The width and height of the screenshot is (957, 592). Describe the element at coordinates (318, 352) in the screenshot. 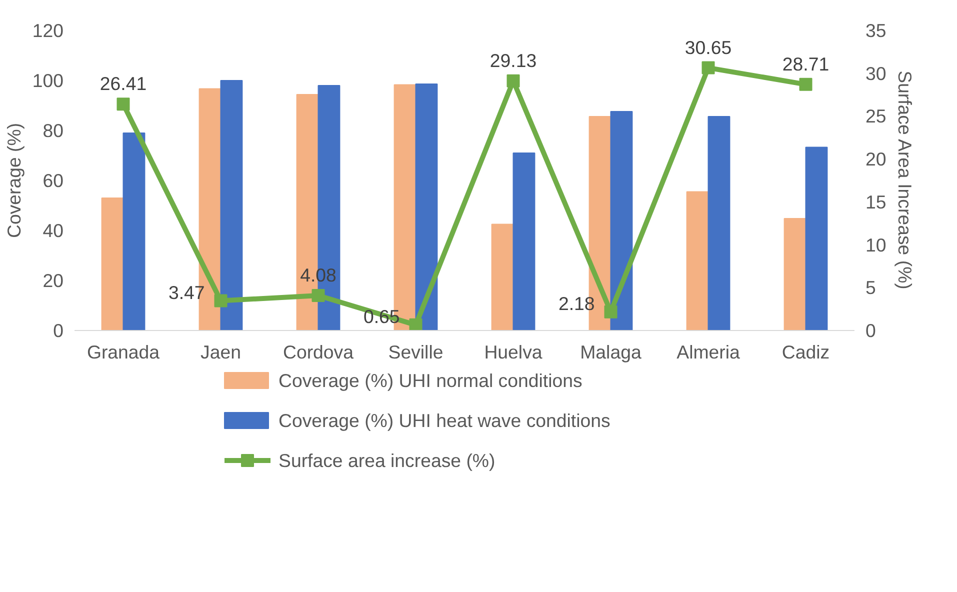

I see `x-tick-label: Cordova` at that location.